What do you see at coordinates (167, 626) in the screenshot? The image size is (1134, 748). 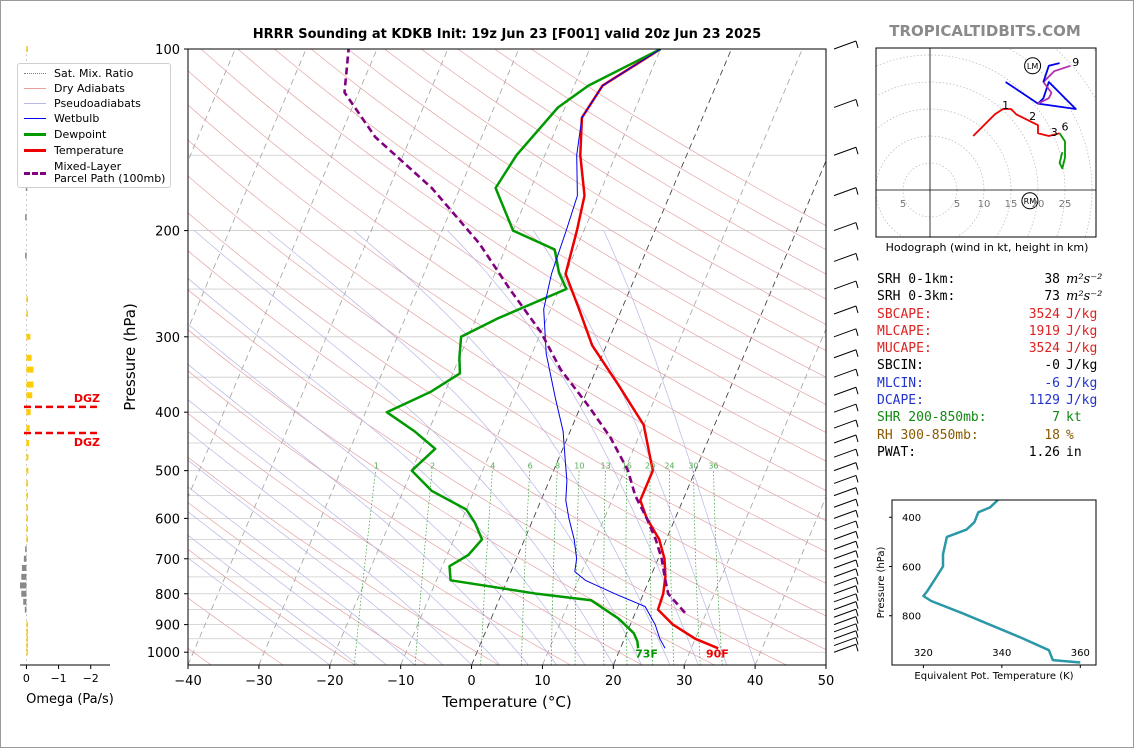 I see `y-tick-label: 900` at bounding box center [167, 626].